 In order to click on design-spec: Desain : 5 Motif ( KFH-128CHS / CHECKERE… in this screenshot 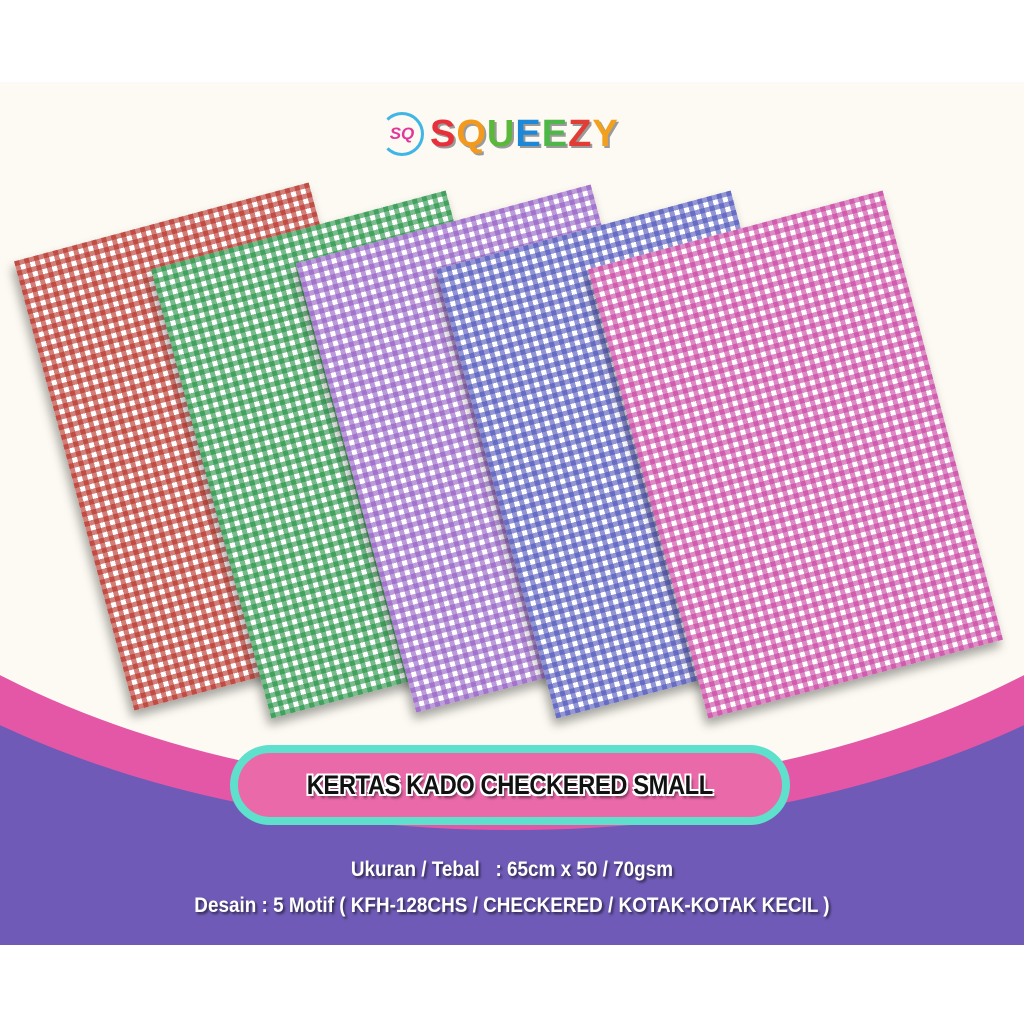, I will do `click(512, 906)`.